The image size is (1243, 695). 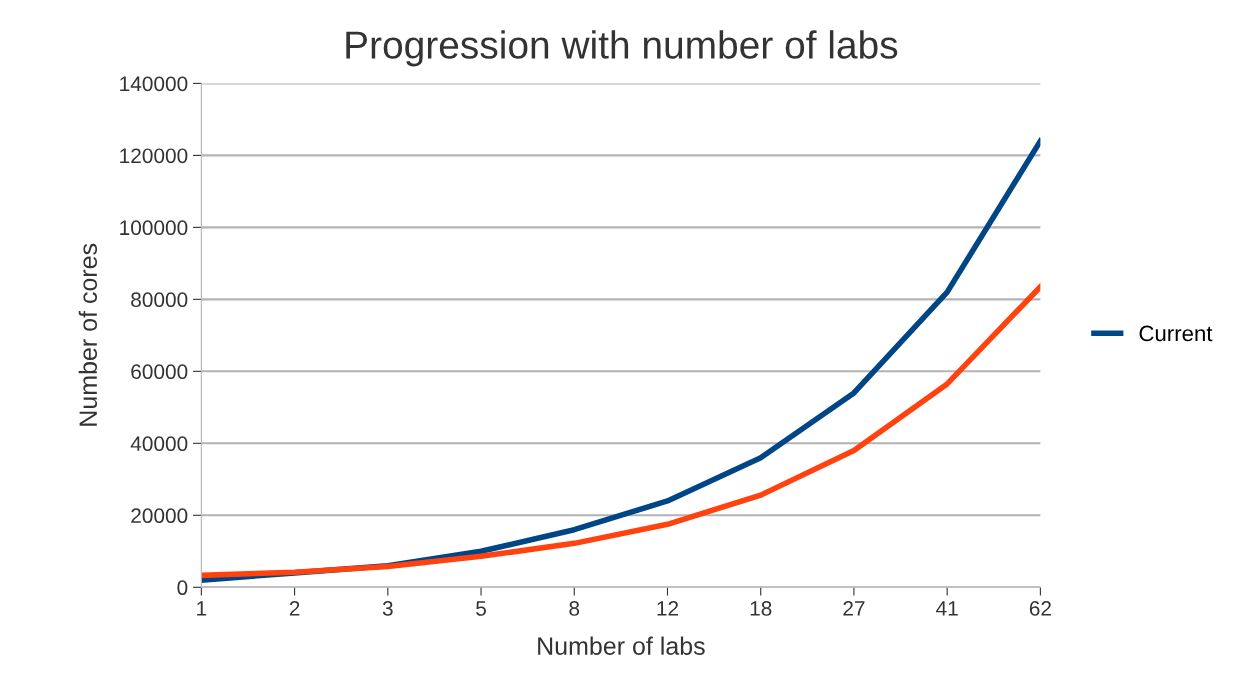 I want to click on y-axis-title: Number of cores, so click(x=88, y=334).